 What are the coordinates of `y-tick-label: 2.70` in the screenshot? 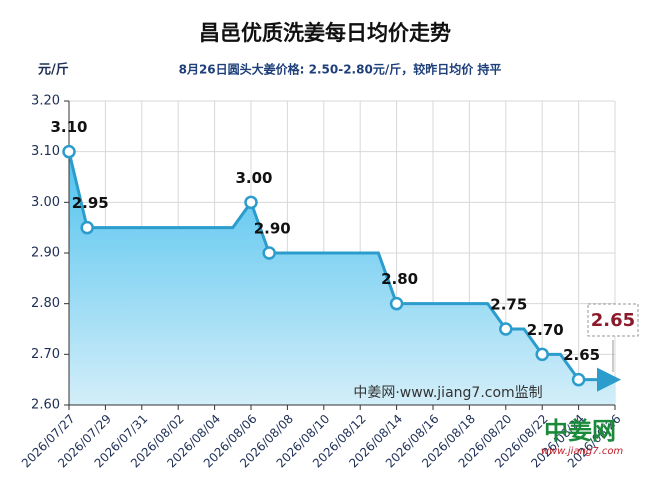 It's located at (45, 354).